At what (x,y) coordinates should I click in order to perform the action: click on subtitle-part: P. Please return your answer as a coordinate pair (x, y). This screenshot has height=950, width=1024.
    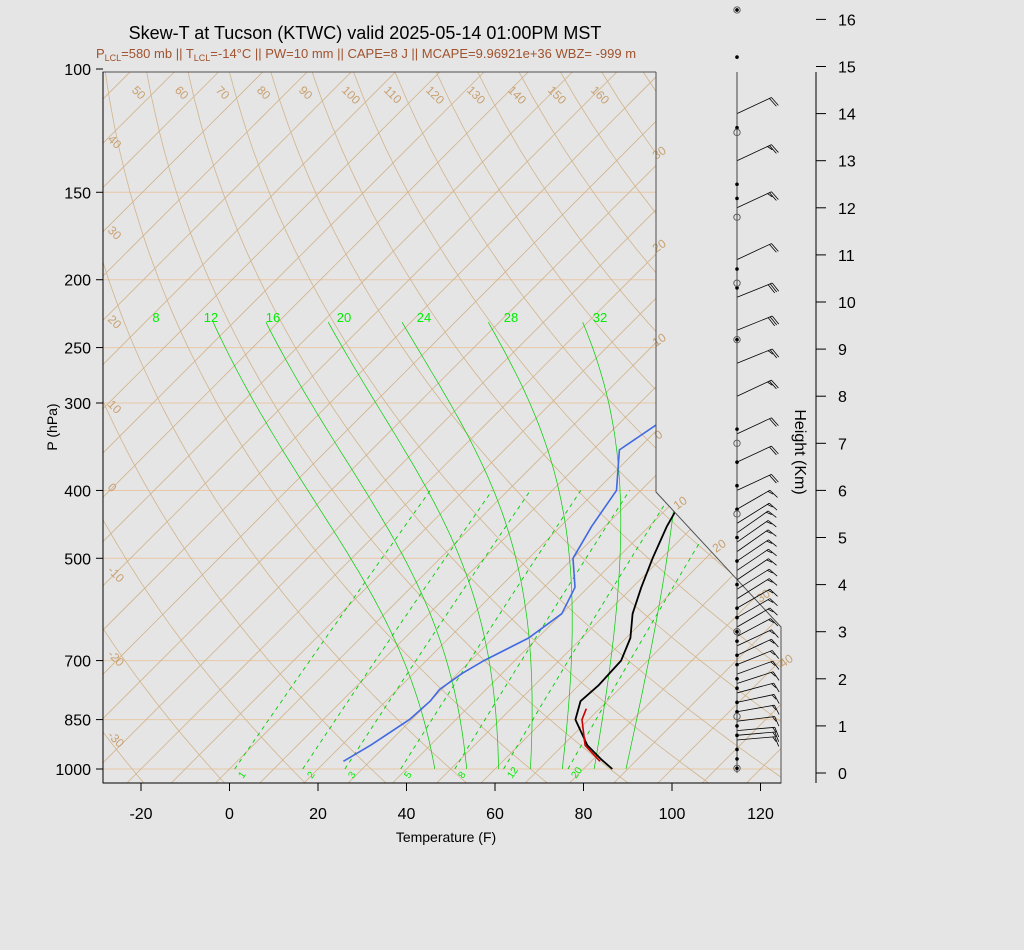
    Looking at the image, I should click on (100, 53).